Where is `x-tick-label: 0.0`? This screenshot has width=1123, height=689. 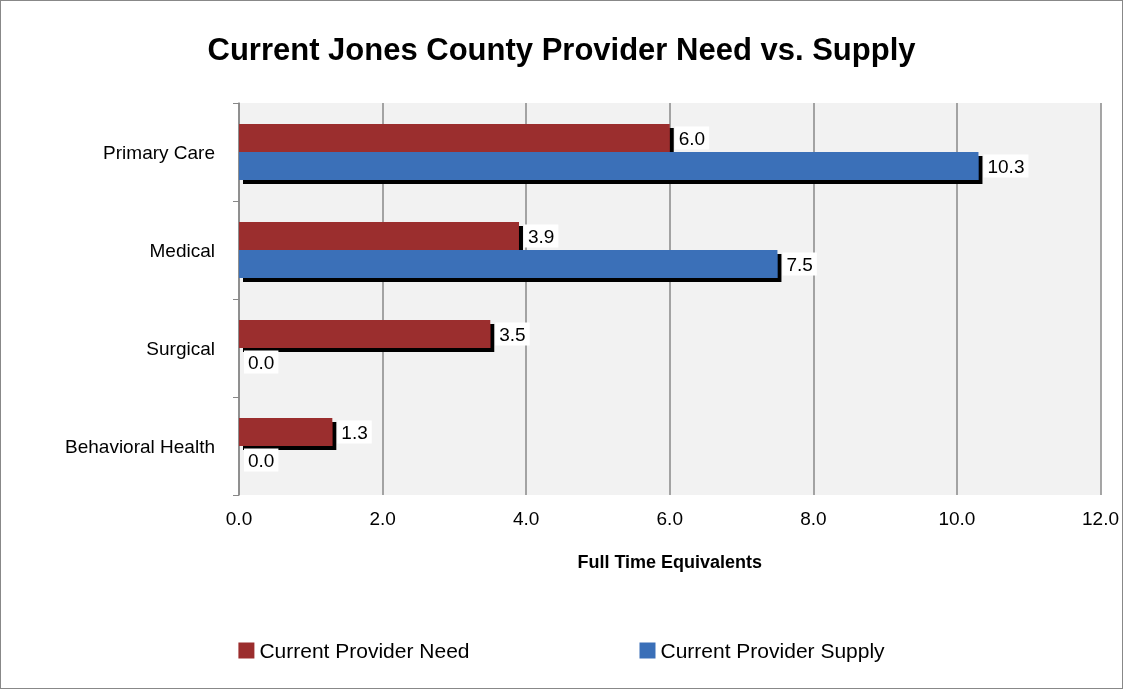 x-tick-label: 0.0 is located at coordinates (239, 518).